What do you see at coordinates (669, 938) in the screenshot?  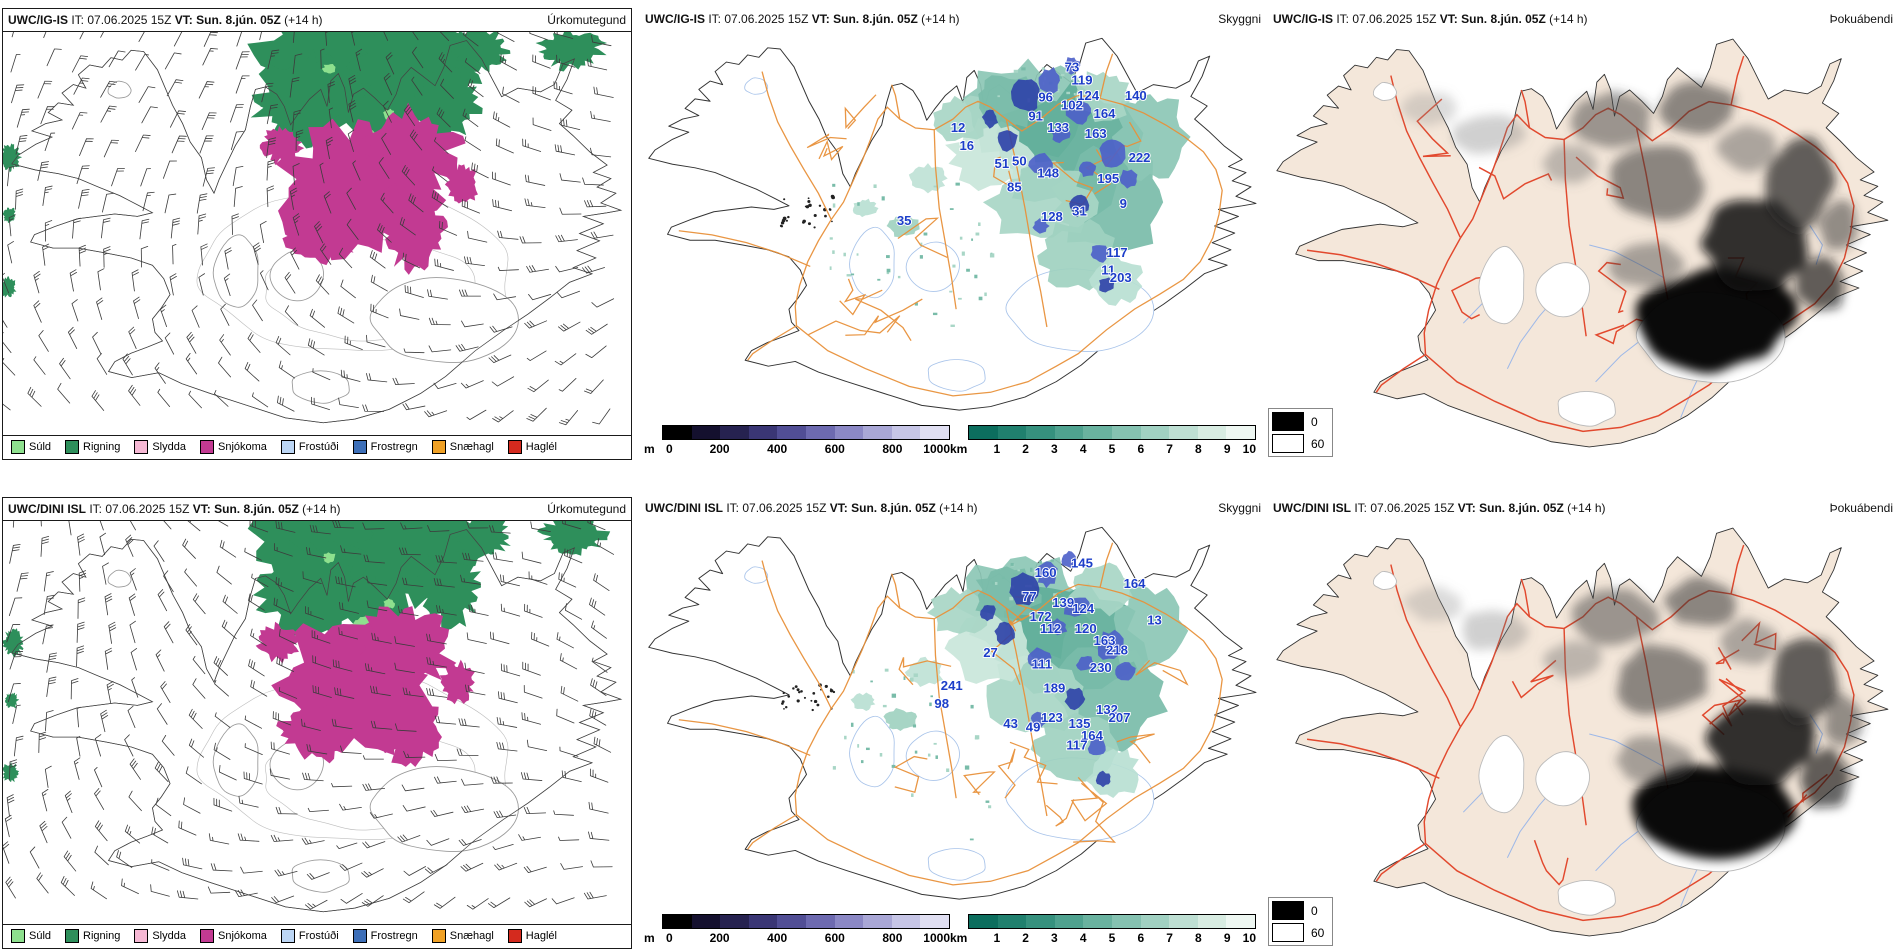 I see `colorbar-tick: 0` at bounding box center [669, 938].